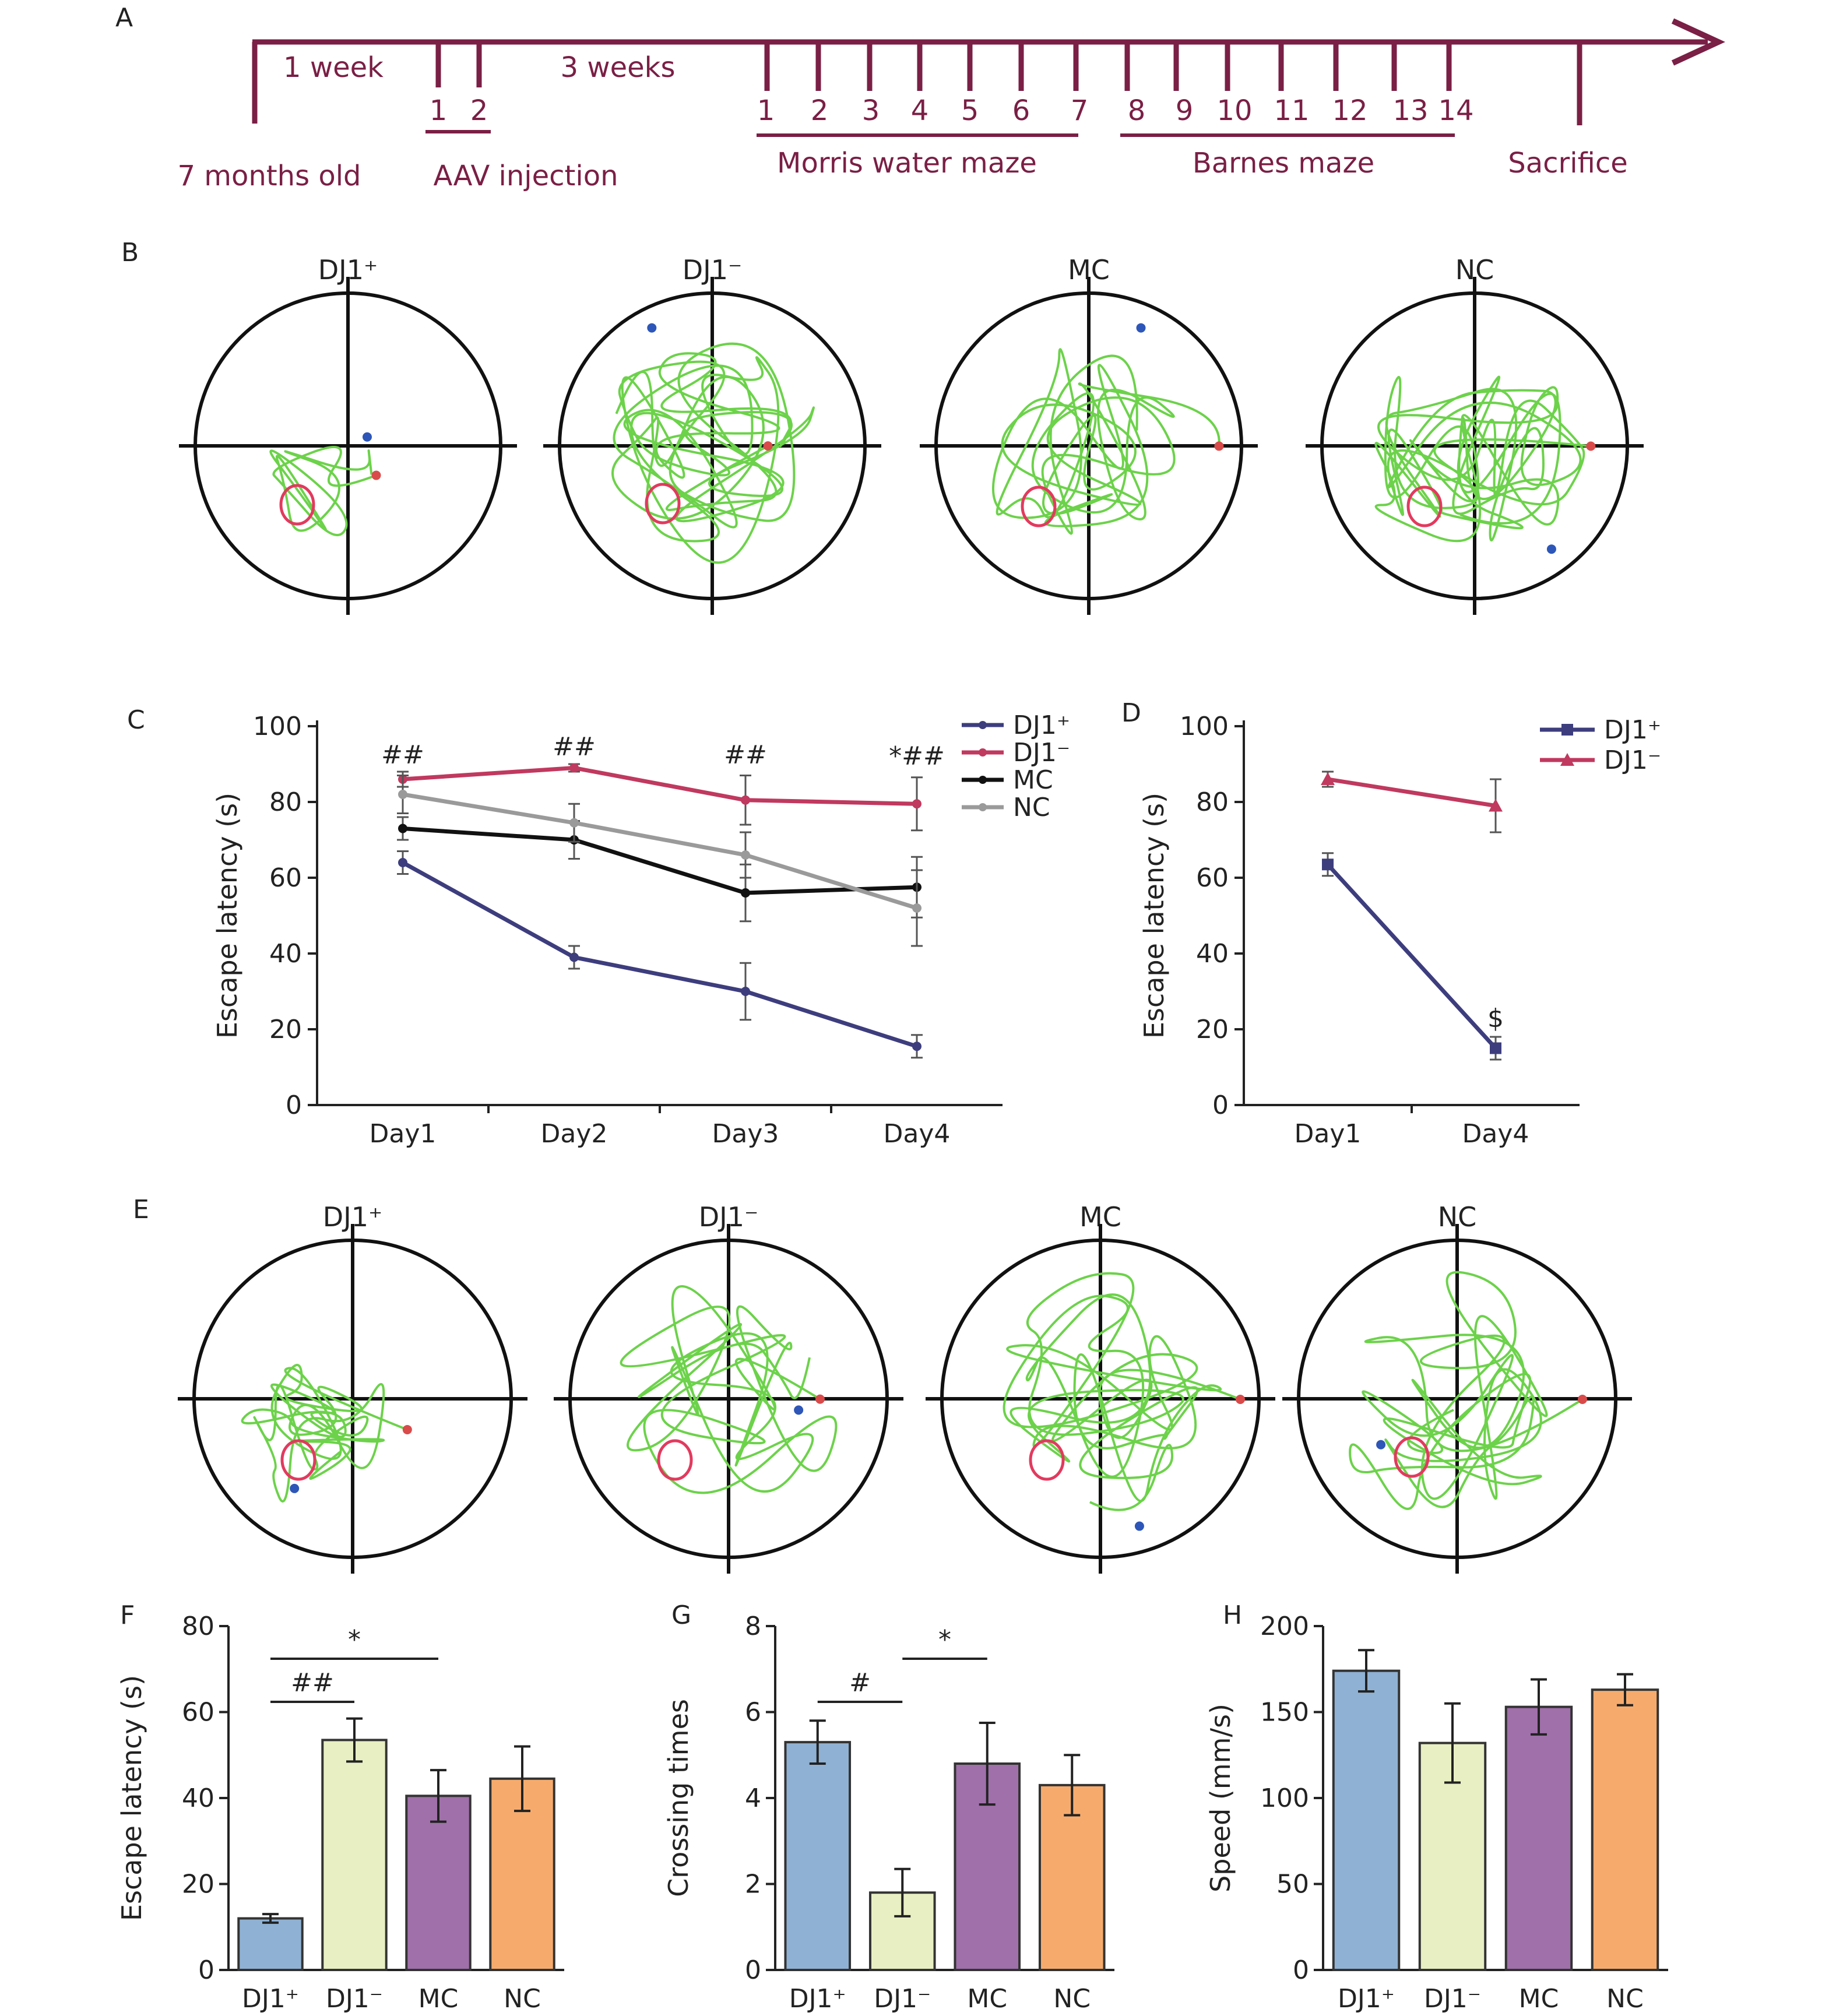 The height and width of the screenshot is (2016, 1836). Describe the element at coordinates (753, 1626) in the screenshot. I see `chart-g-ytick-label: 8` at that location.